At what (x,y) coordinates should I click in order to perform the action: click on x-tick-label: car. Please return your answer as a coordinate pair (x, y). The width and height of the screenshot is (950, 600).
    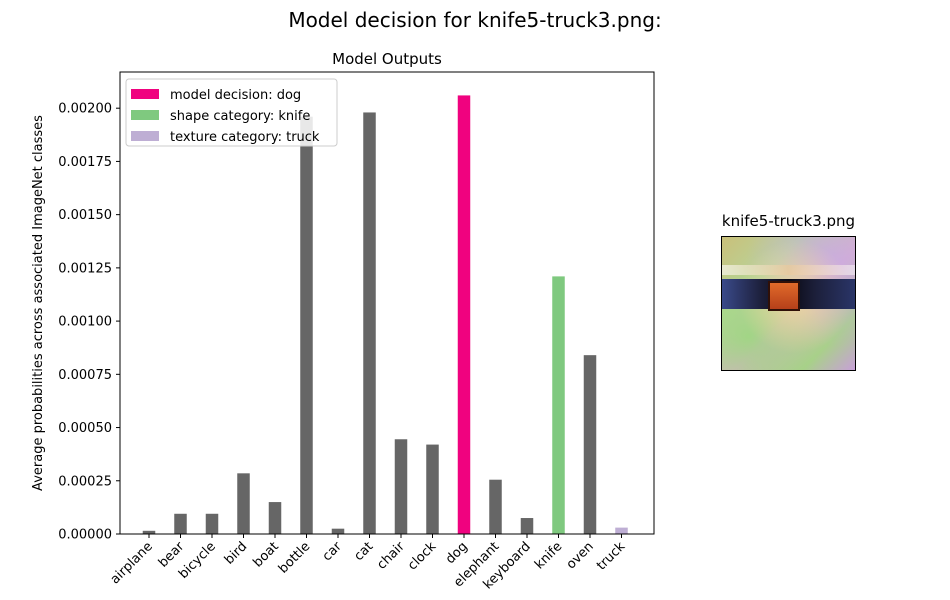
    Looking at the image, I should click on (333, 552).